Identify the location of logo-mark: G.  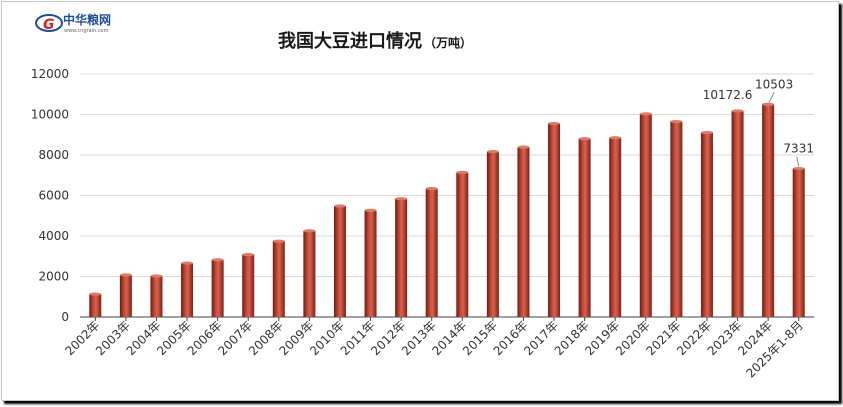
(49, 25).